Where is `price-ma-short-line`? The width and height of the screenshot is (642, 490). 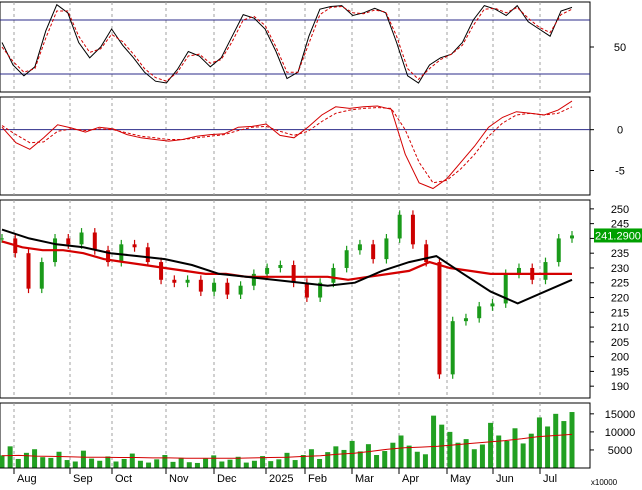
price-ma-short-line is located at coordinates (287, 266).